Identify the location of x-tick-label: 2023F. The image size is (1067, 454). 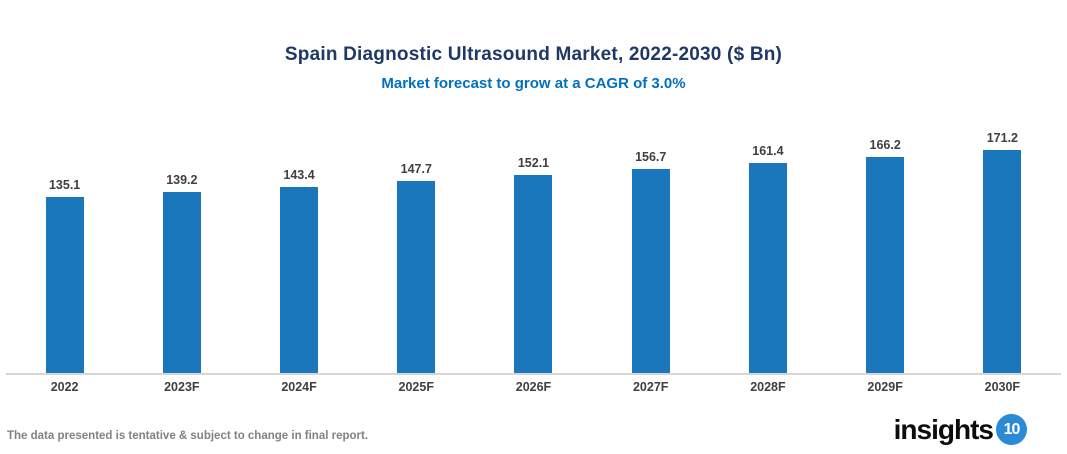
(182, 387).